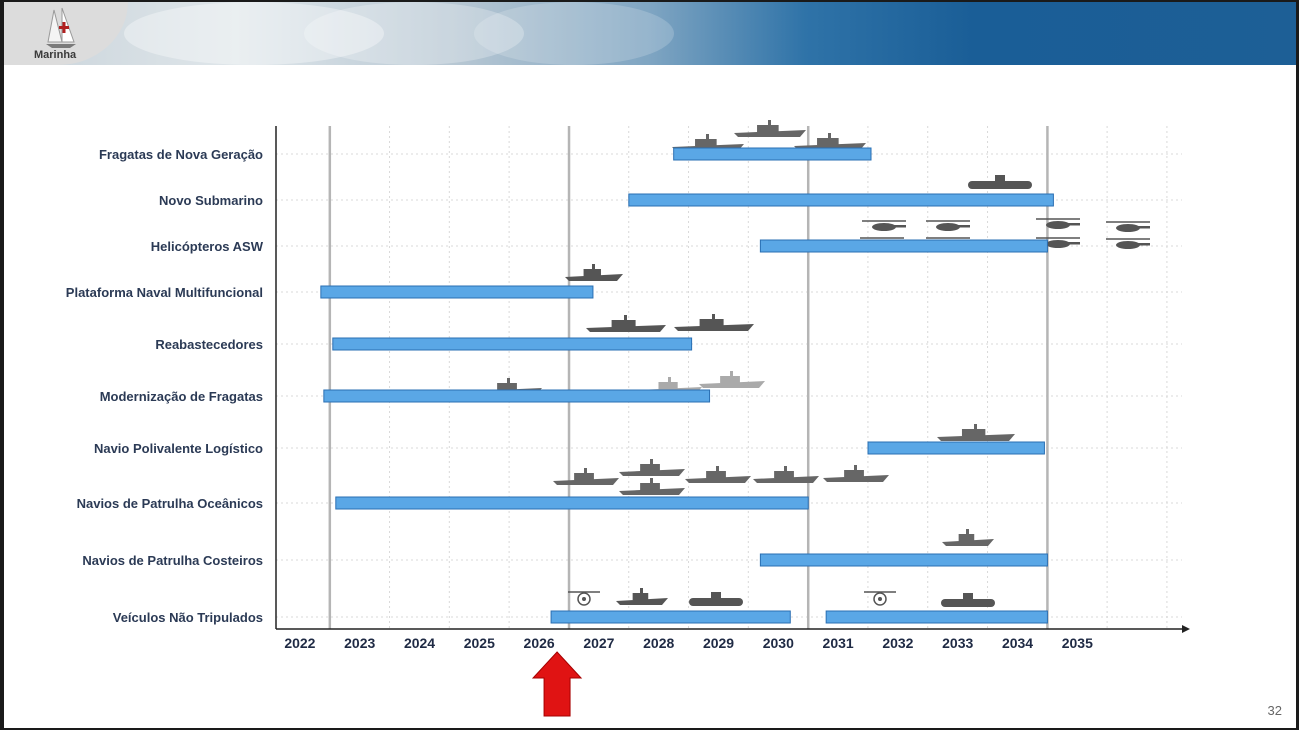 This screenshot has height=730, width=1299. Describe the element at coordinates (209, 344) in the screenshot. I see `row-label: Reabastecedores` at that location.